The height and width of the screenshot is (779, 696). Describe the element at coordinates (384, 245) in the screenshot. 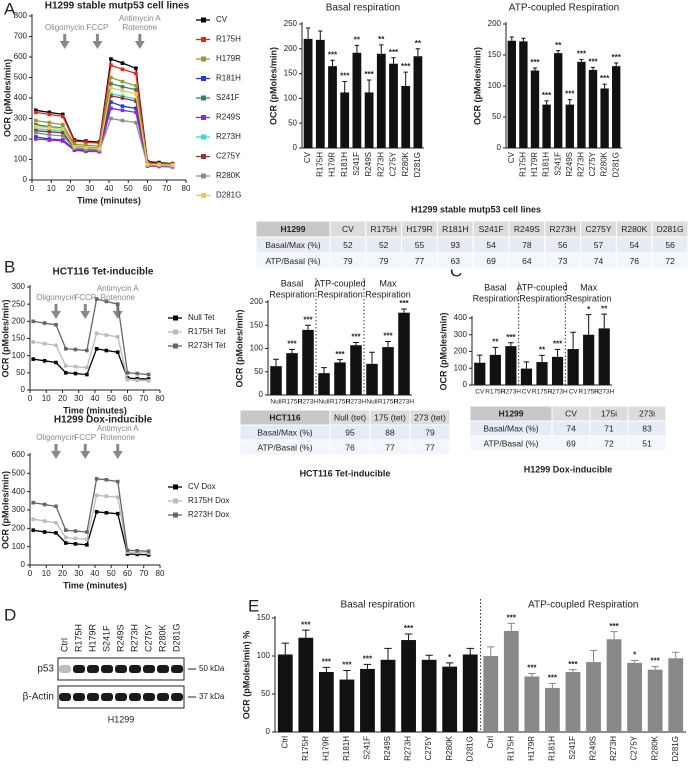

I see `table-value: 52` at that location.